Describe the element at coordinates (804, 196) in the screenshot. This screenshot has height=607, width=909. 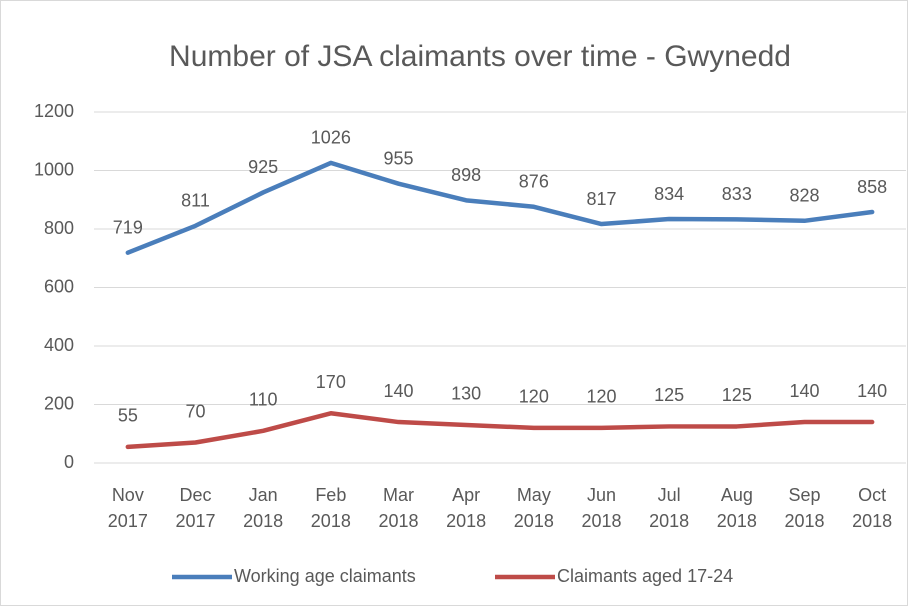
I see `data-label: 828` at that location.